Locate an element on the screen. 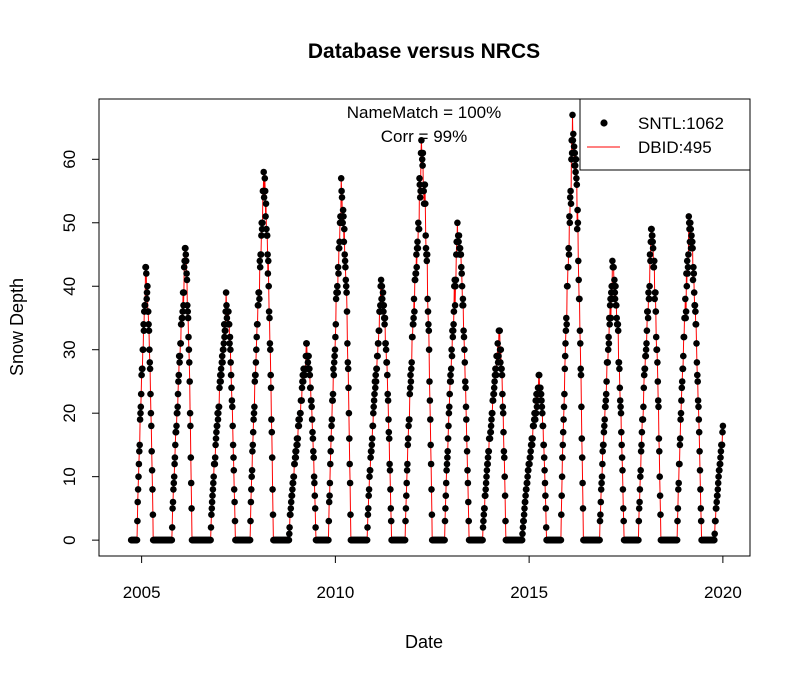 The height and width of the screenshot is (680, 800). y-tick-label: 50 is located at coordinates (69, 222).